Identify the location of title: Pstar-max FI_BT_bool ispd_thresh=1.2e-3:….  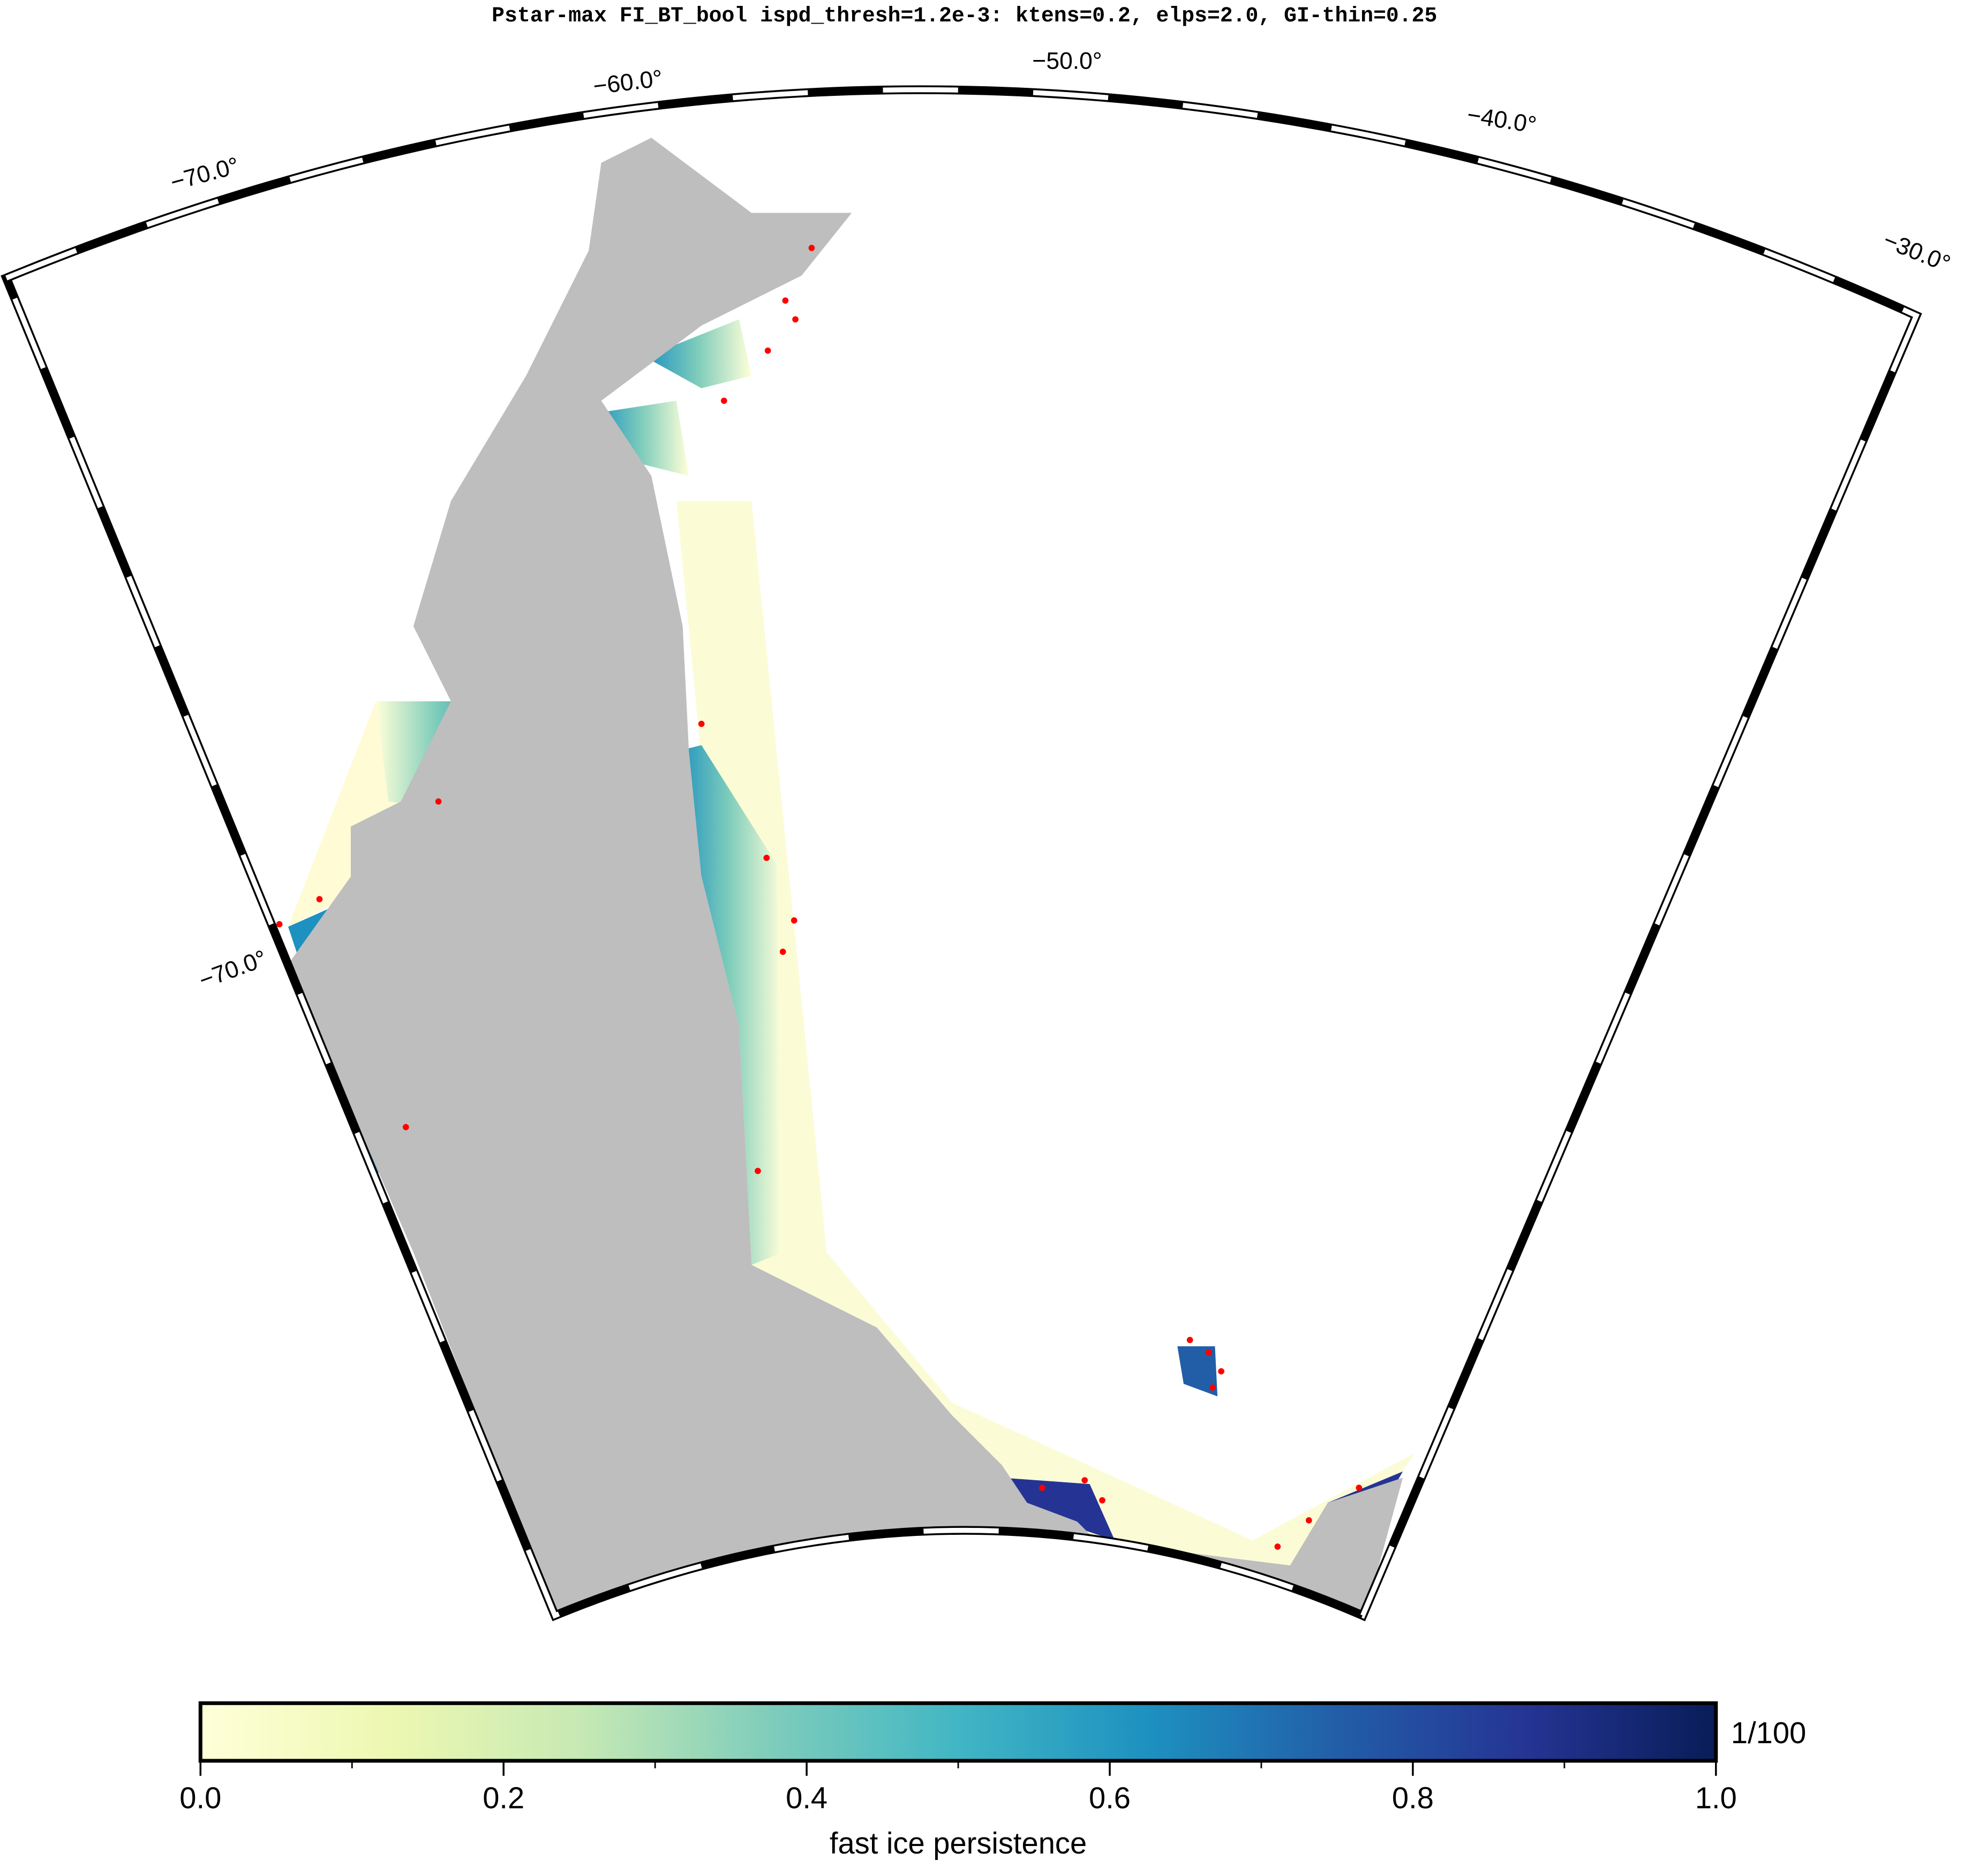
(964, 16).